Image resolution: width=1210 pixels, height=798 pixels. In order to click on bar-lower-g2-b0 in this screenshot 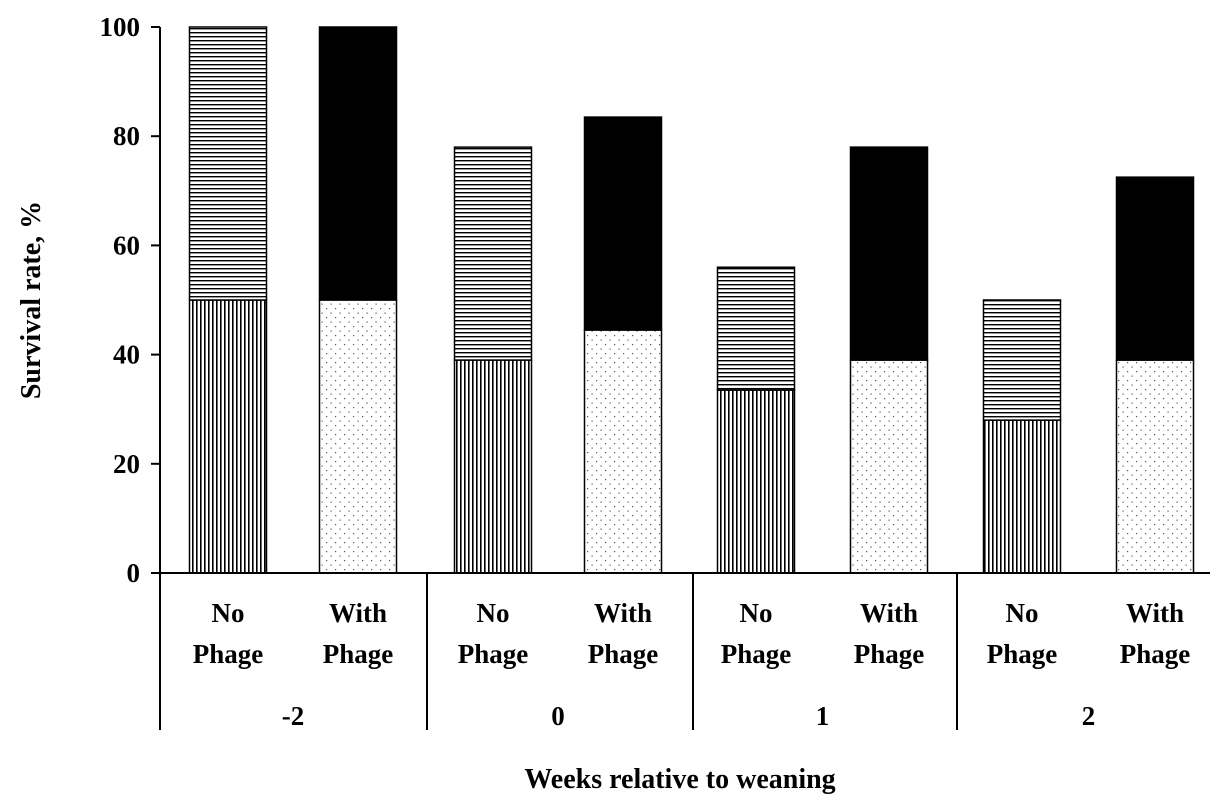, I will do `click(756, 481)`.